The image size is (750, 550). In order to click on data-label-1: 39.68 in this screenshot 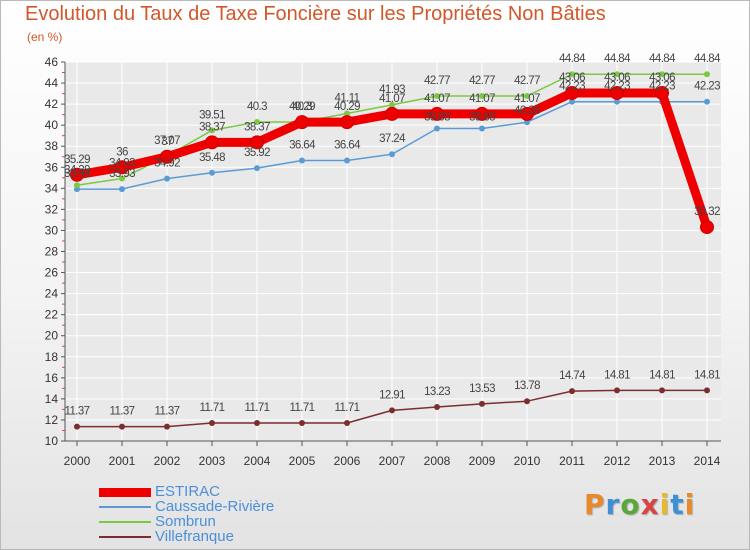, I will do `click(482, 118)`.